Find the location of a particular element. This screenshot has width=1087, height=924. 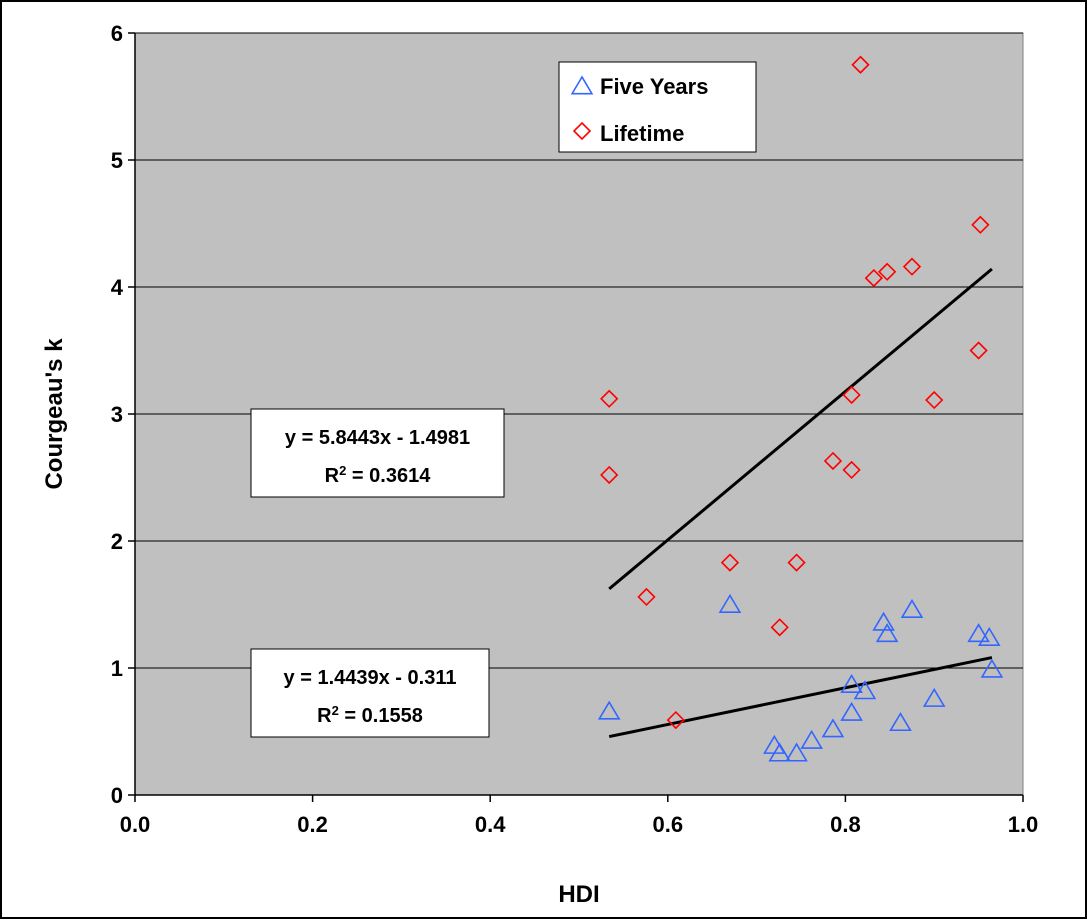

y-tick-label: 3 is located at coordinates (117, 414).